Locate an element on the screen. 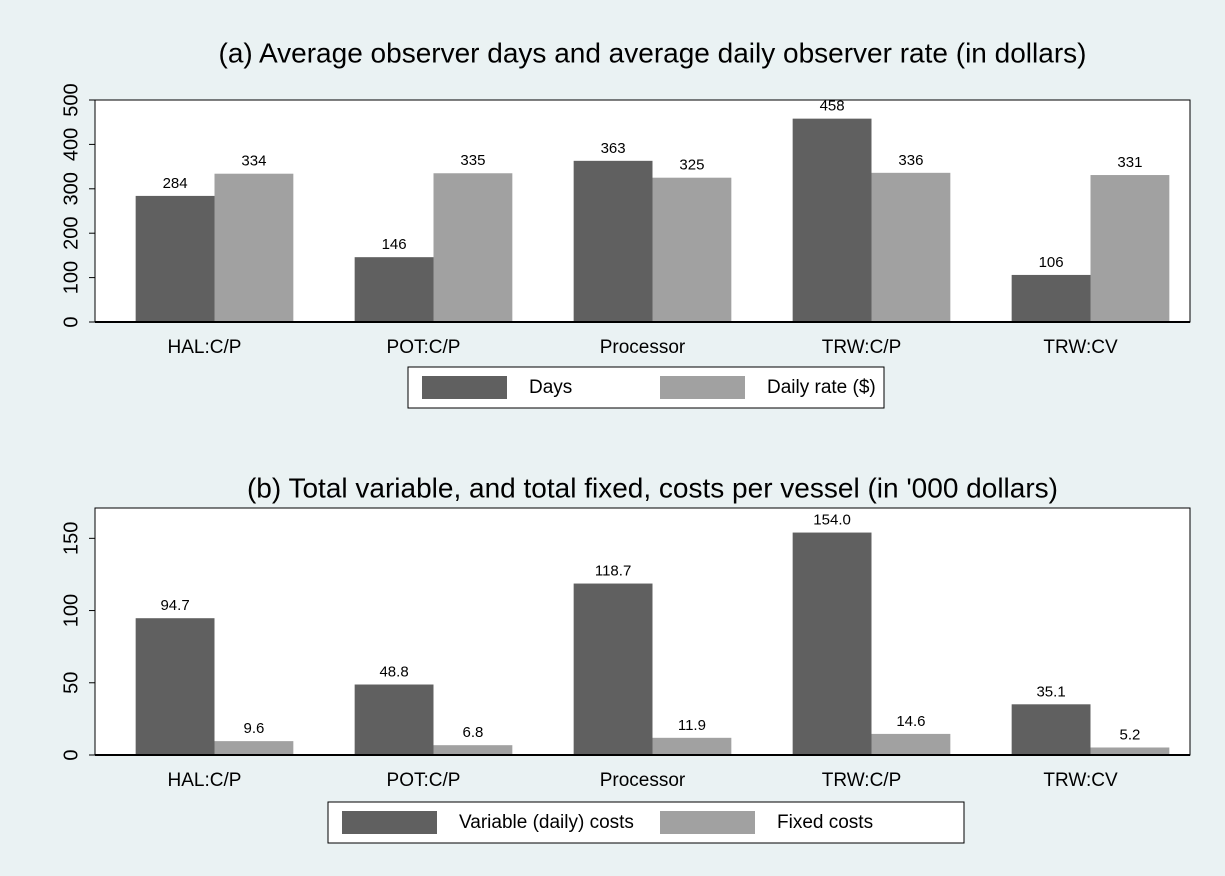 The height and width of the screenshot is (876, 1225). value-label: 48.8 is located at coordinates (393, 671).